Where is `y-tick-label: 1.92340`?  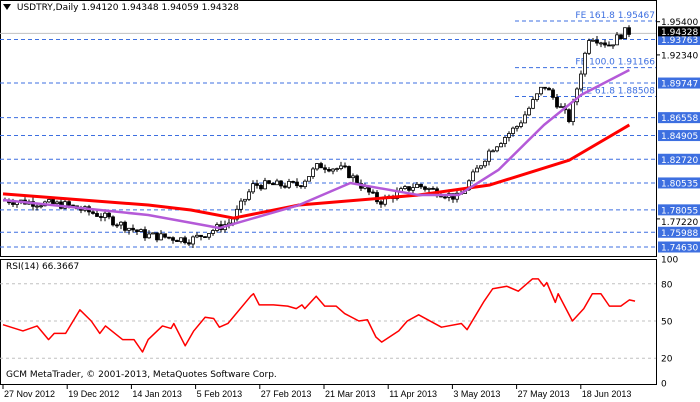 y-tick-label: 1.92340 is located at coordinates (679, 56).